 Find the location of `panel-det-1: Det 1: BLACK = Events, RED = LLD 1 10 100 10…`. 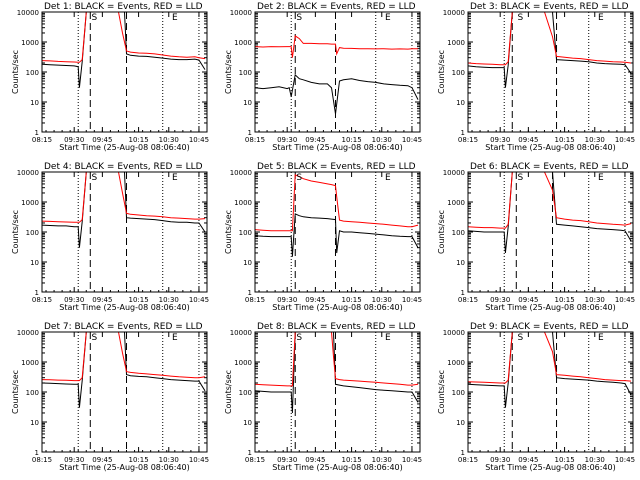

panel-det-1: Det 1: BLACK = Events, RED = LLD 1 10 100 10… is located at coordinates (110, 77).